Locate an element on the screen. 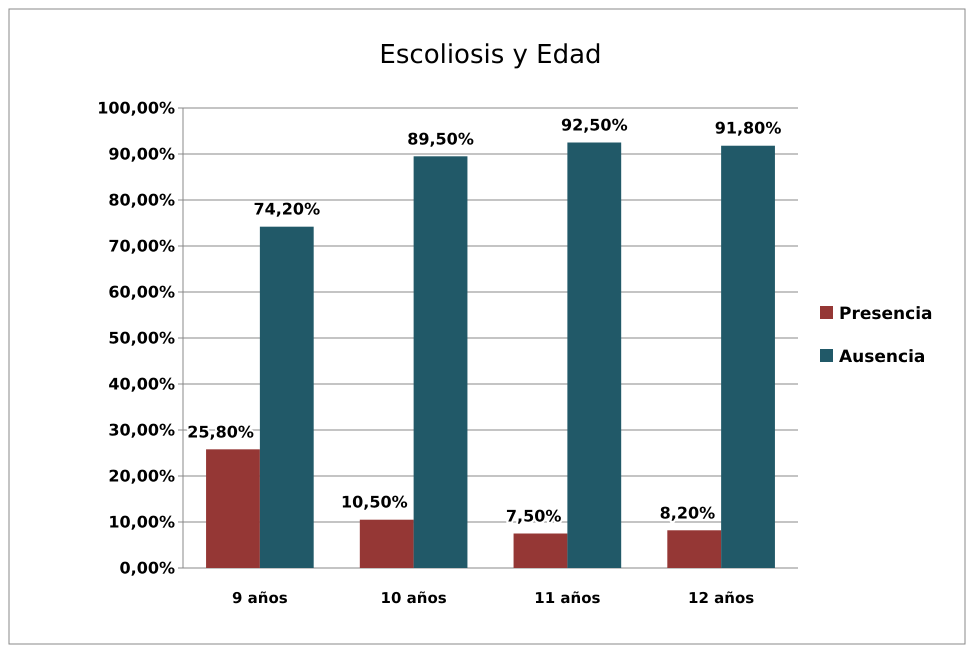 The image size is (974, 653). y-tick-label: 70,00% is located at coordinates (141, 246).